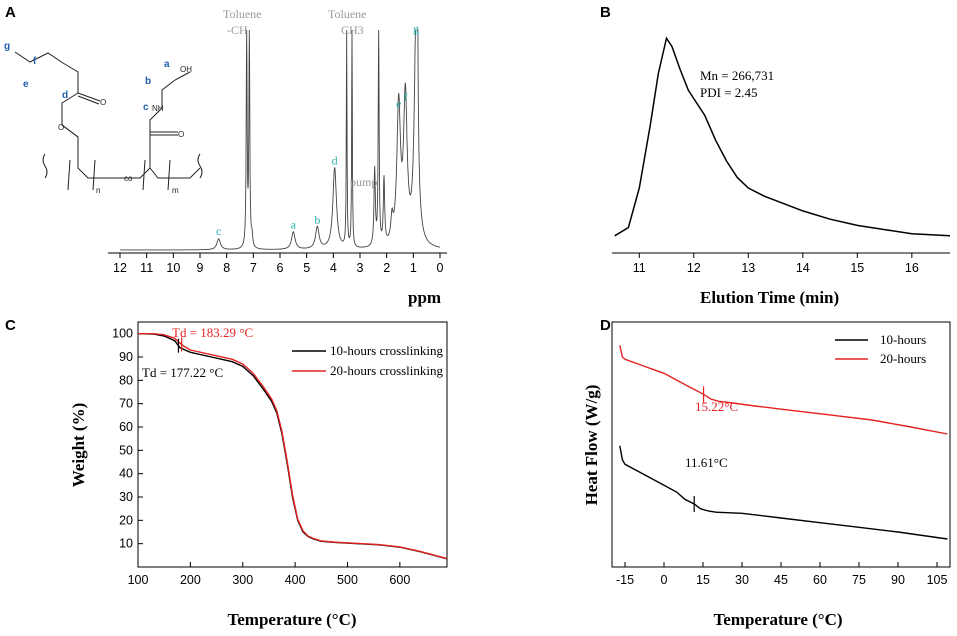 This screenshot has width=957, height=636. I want to click on solvent-label-2-line1: Toluene, so click(347, 14).